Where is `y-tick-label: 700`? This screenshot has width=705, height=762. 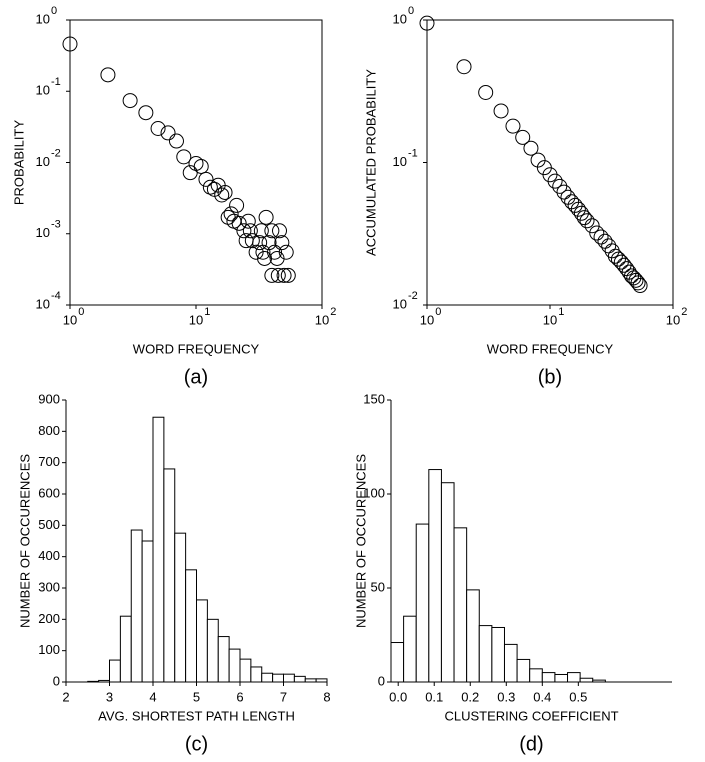 y-tick-label: 700 is located at coordinates (49, 461).